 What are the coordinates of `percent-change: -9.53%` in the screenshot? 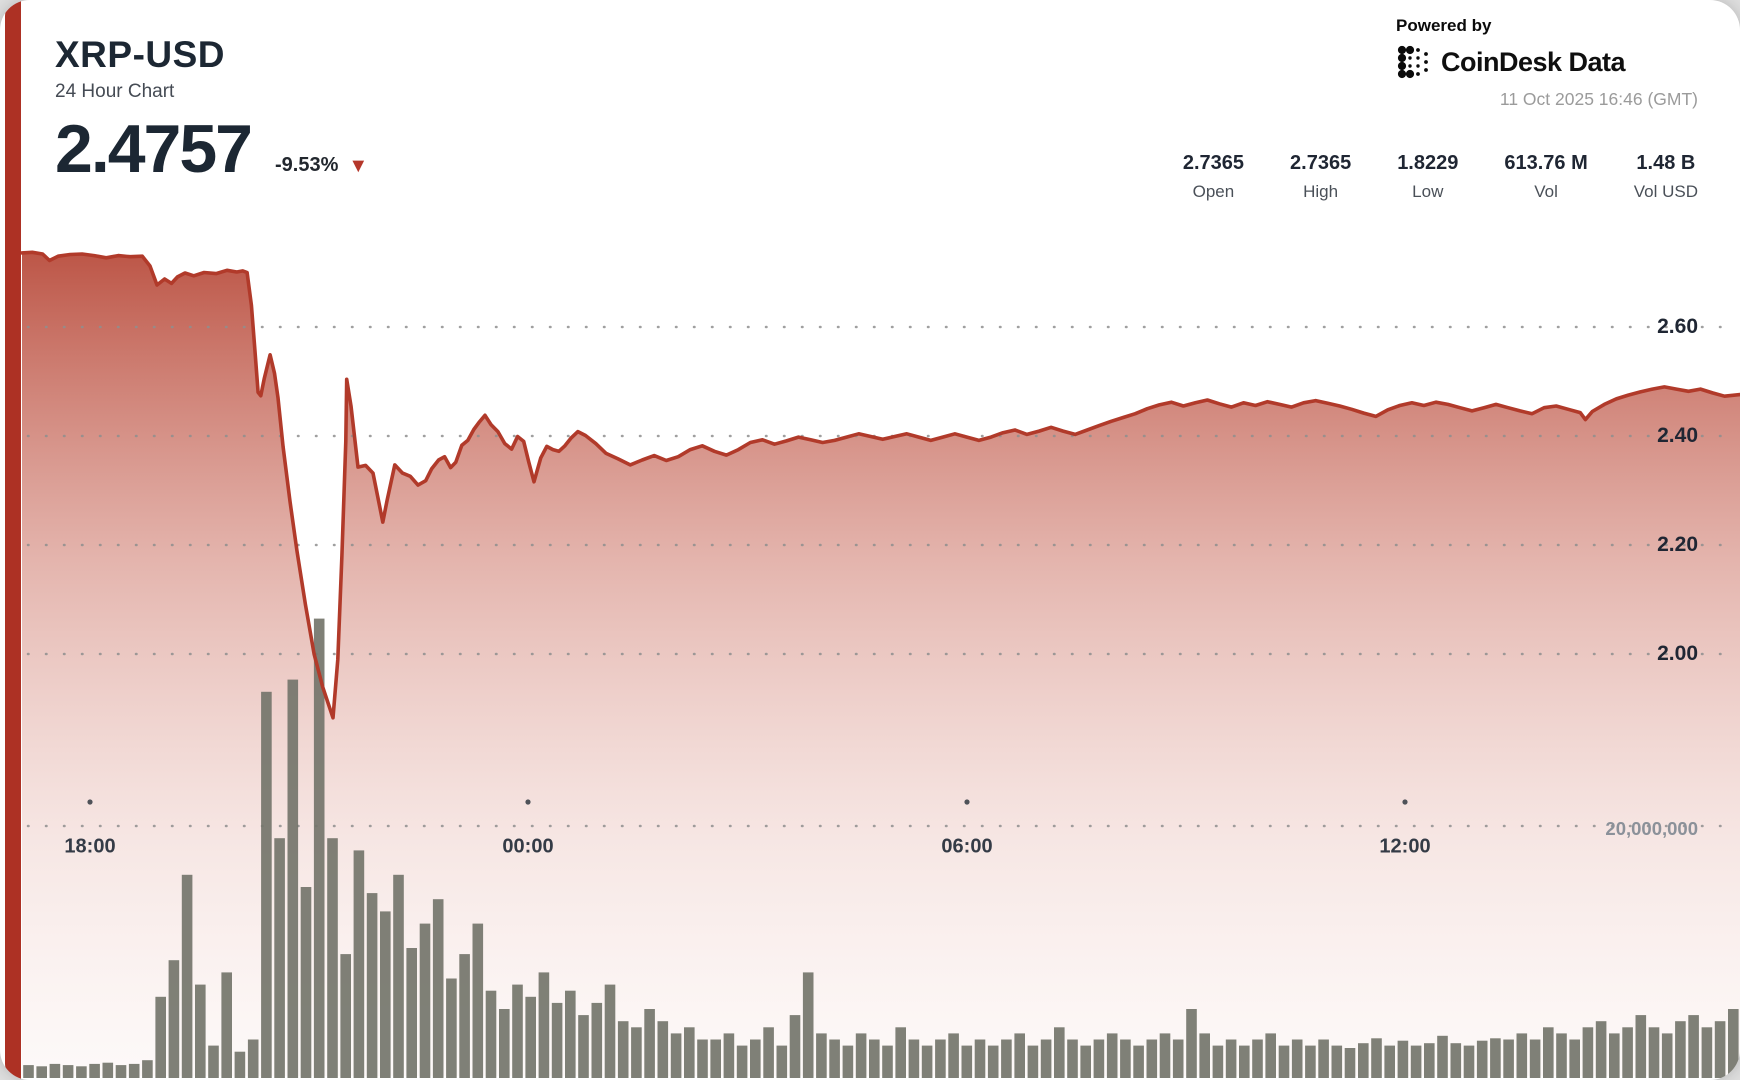 It's located at (306, 165).